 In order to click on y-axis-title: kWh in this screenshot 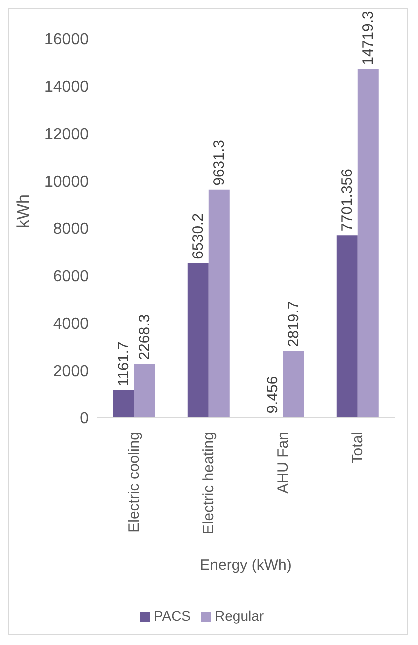, I will do `click(24, 211)`.